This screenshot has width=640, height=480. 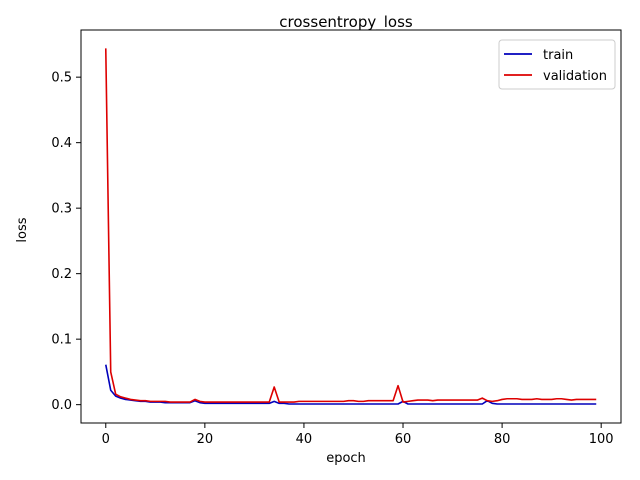 What do you see at coordinates (106, 439) in the screenshot?
I see `x-tick-label: 0` at bounding box center [106, 439].